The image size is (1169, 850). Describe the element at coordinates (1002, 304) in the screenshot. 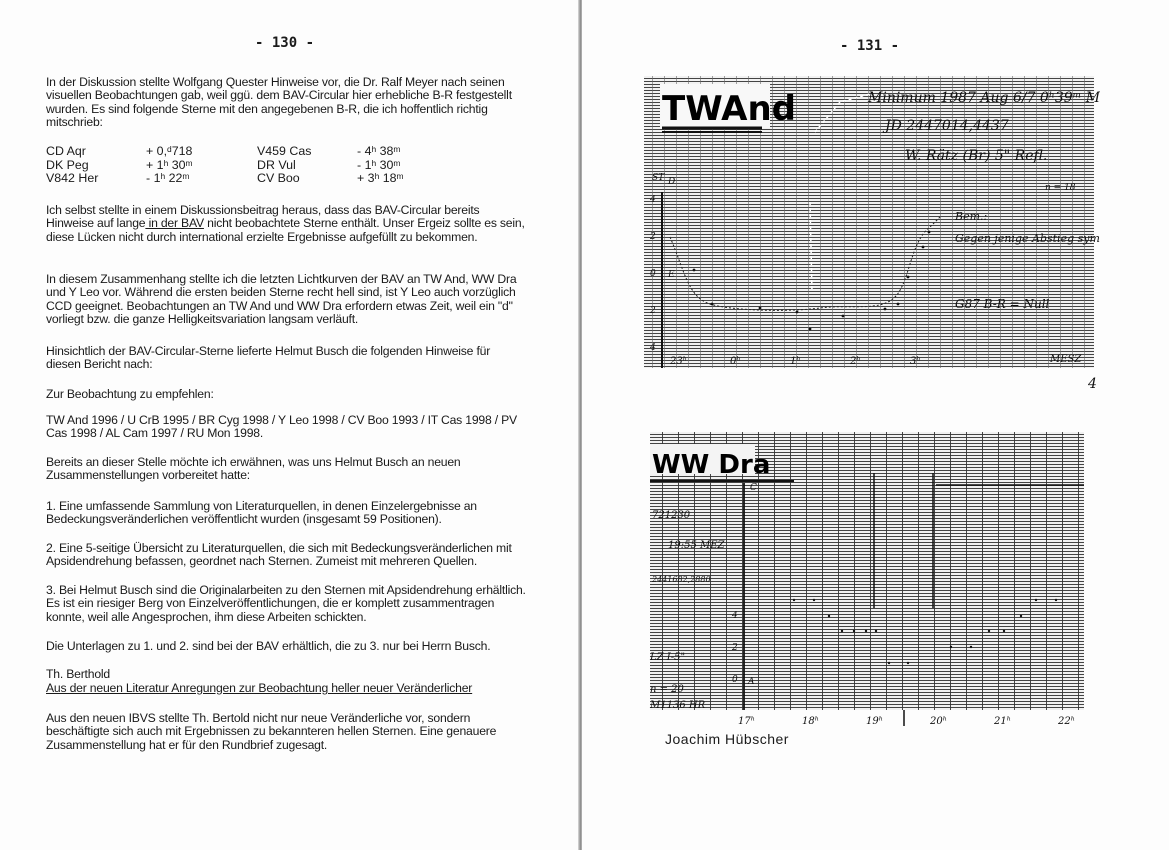

I see `note: G87 B-R = Null` at that location.